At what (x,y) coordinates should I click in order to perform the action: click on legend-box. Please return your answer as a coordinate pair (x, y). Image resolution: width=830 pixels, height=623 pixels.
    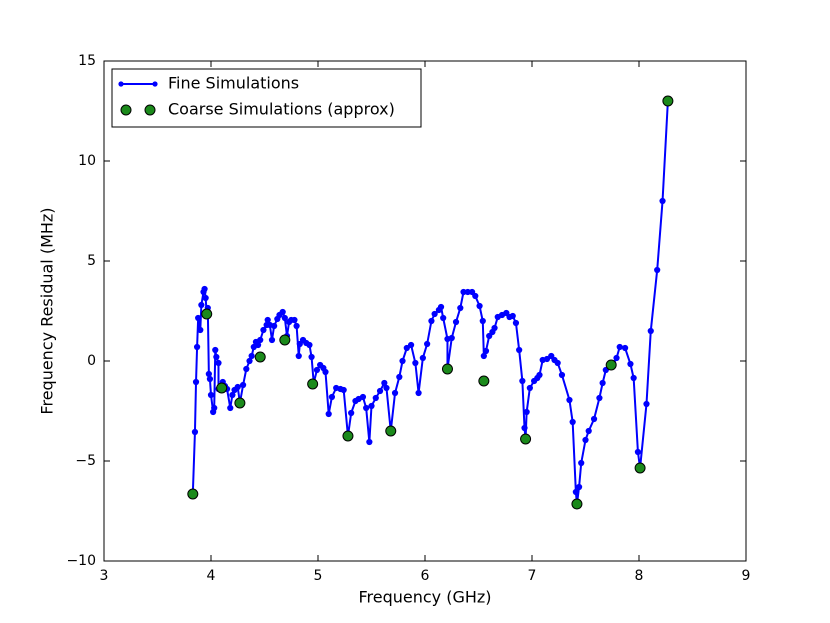
    Looking at the image, I should click on (266, 98).